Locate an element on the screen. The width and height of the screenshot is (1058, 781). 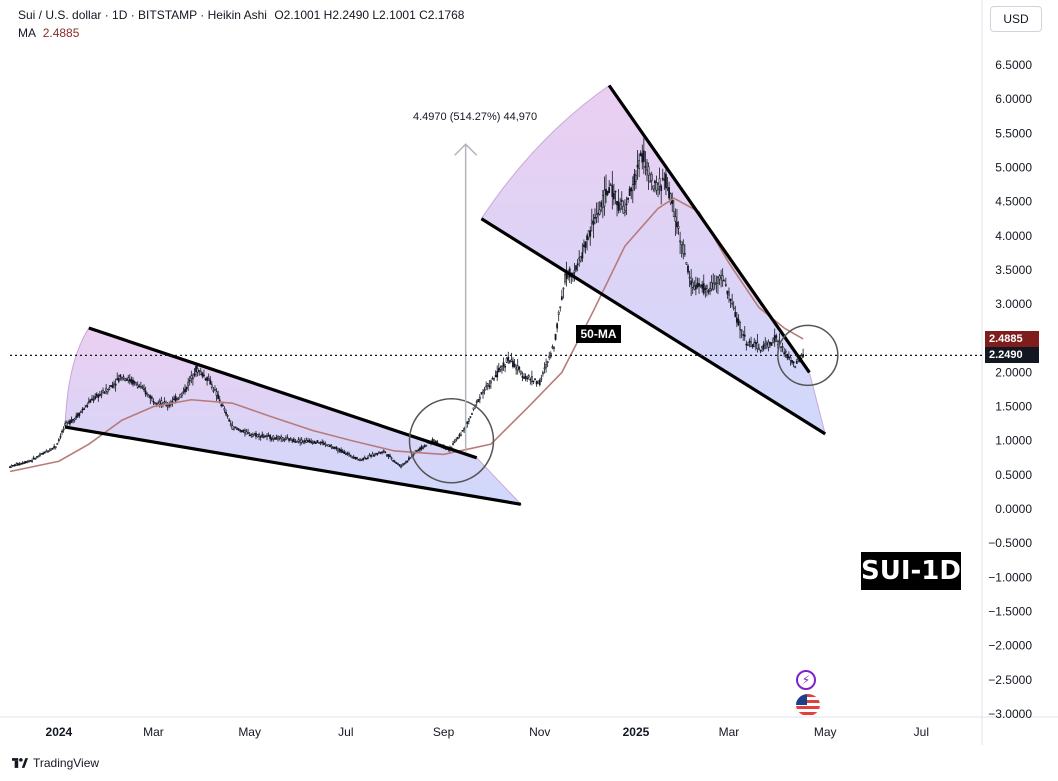
ma-legend: MA 2.4885 is located at coordinates (48, 33).